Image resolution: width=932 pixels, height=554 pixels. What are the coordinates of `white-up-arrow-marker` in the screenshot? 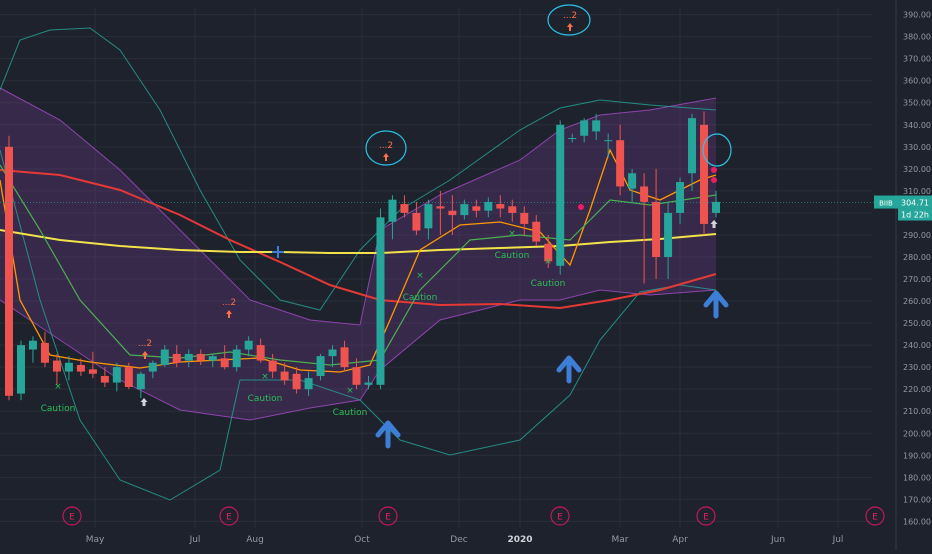 It's located at (714, 224).